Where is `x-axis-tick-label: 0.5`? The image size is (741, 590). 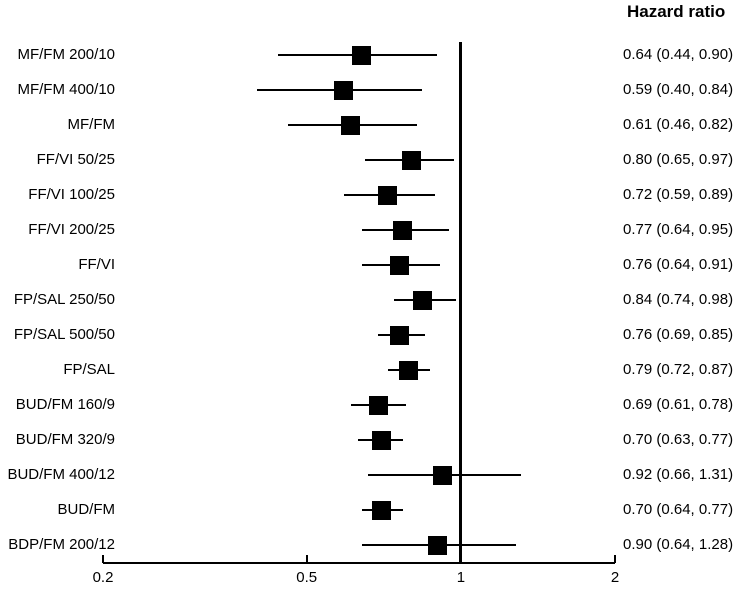 x-axis-tick-label: 0.5 is located at coordinates (307, 577).